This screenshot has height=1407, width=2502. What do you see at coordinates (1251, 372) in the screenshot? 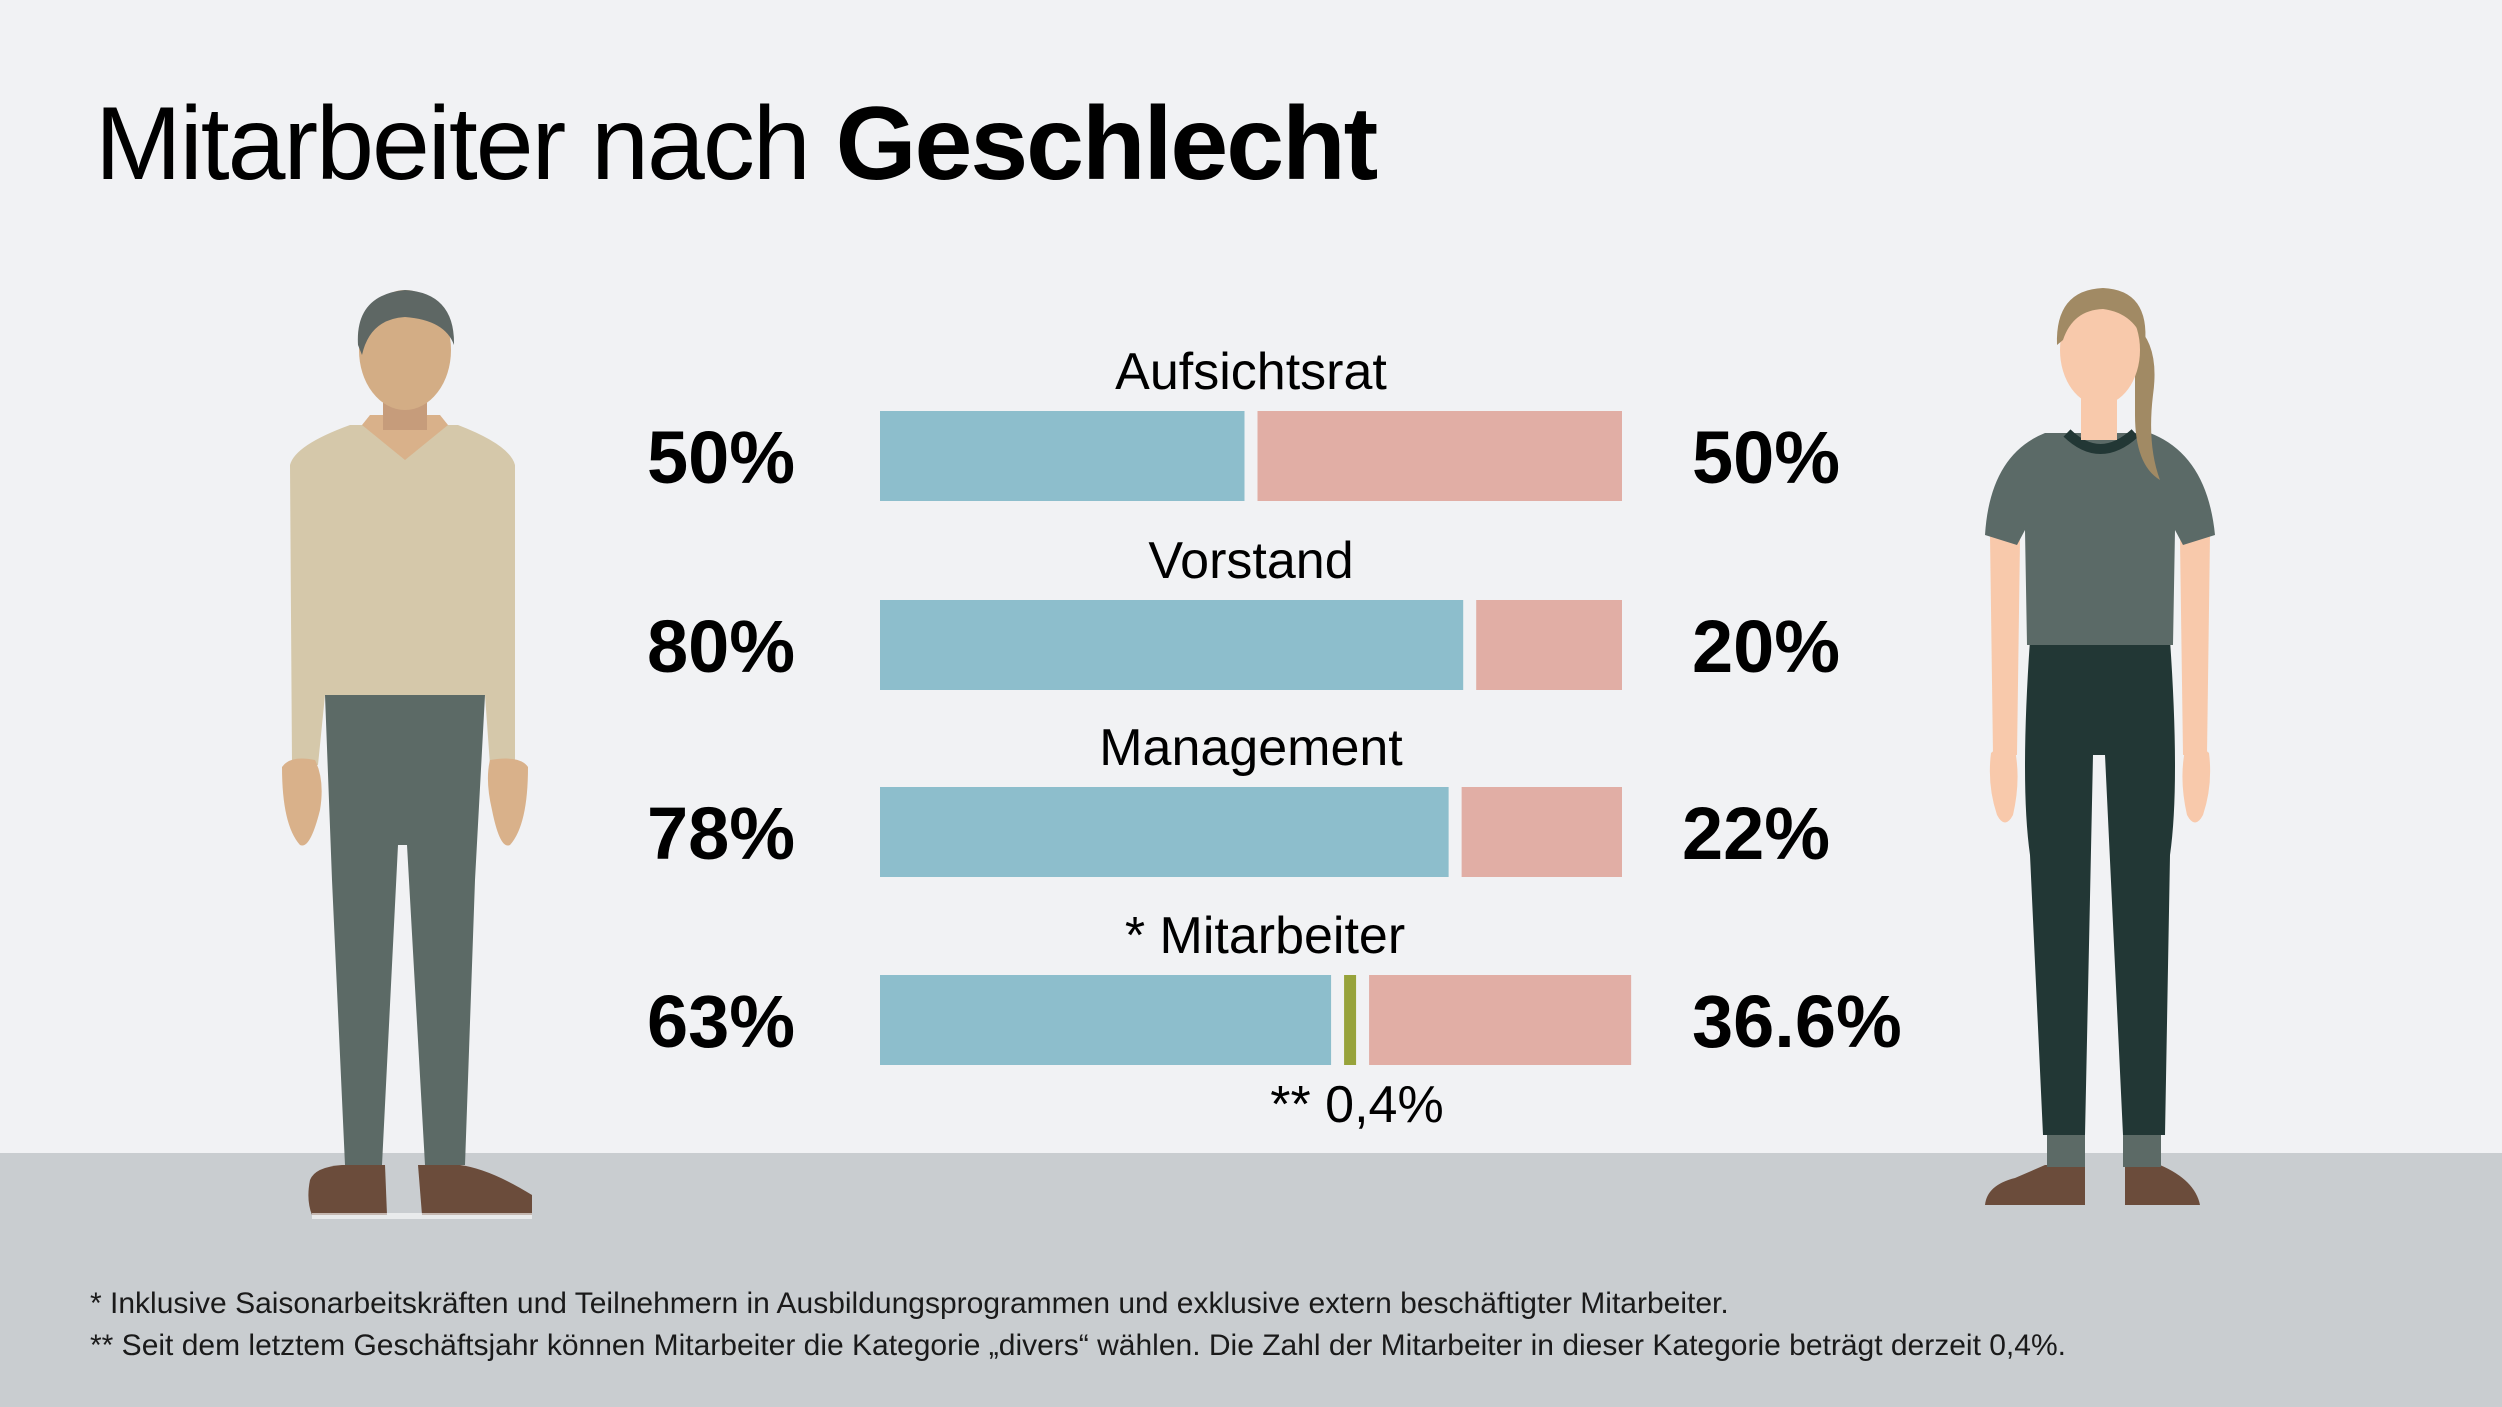
I see `category-label-0: Aufsichtsrat` at bounding box center [1251, 372].